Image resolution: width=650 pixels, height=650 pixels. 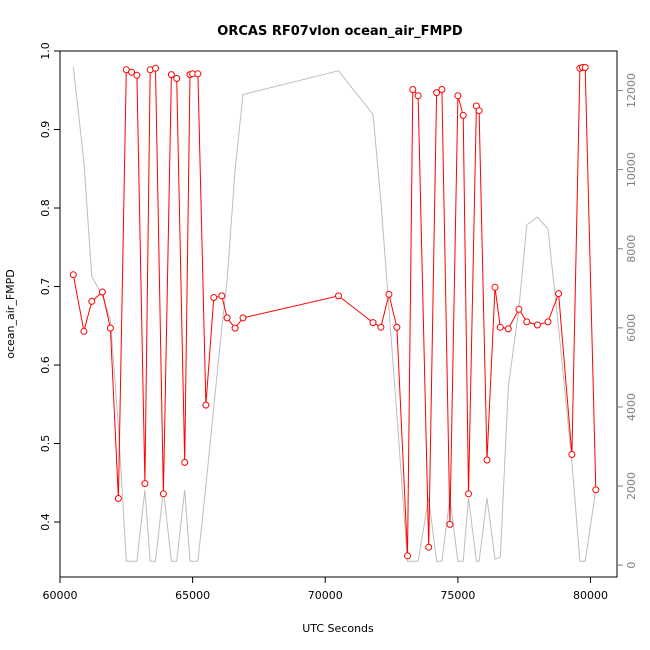 I want to click on y2-tick-label: 10000, so click(x=631, y=169).